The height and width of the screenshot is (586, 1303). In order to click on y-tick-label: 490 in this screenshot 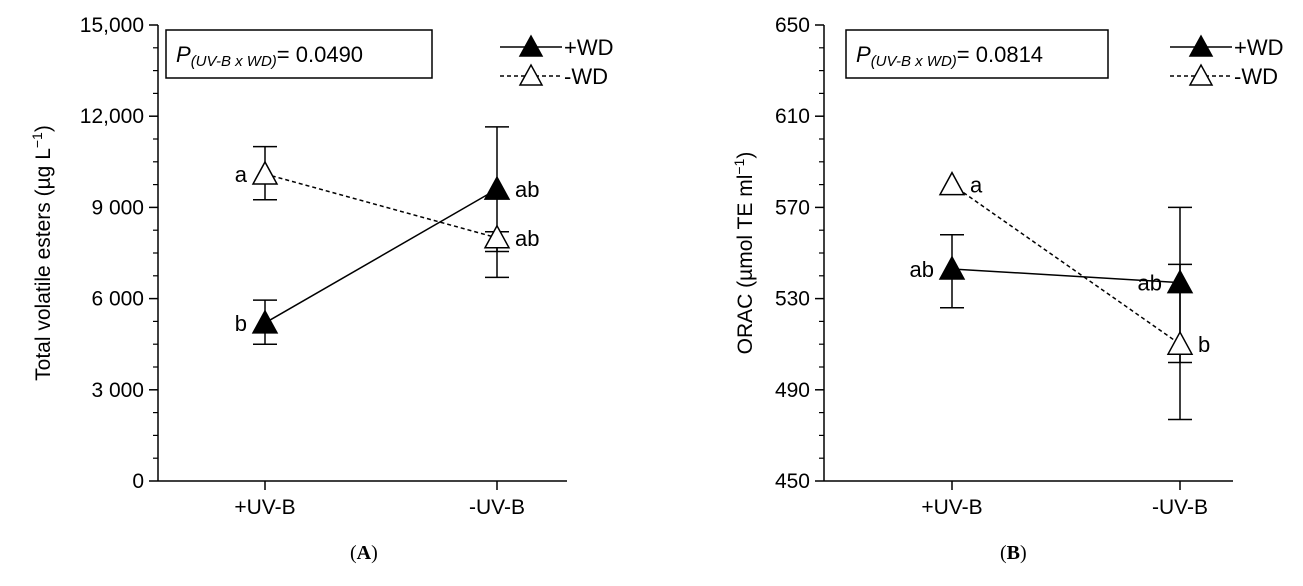, I will do `click(792, 390)`.